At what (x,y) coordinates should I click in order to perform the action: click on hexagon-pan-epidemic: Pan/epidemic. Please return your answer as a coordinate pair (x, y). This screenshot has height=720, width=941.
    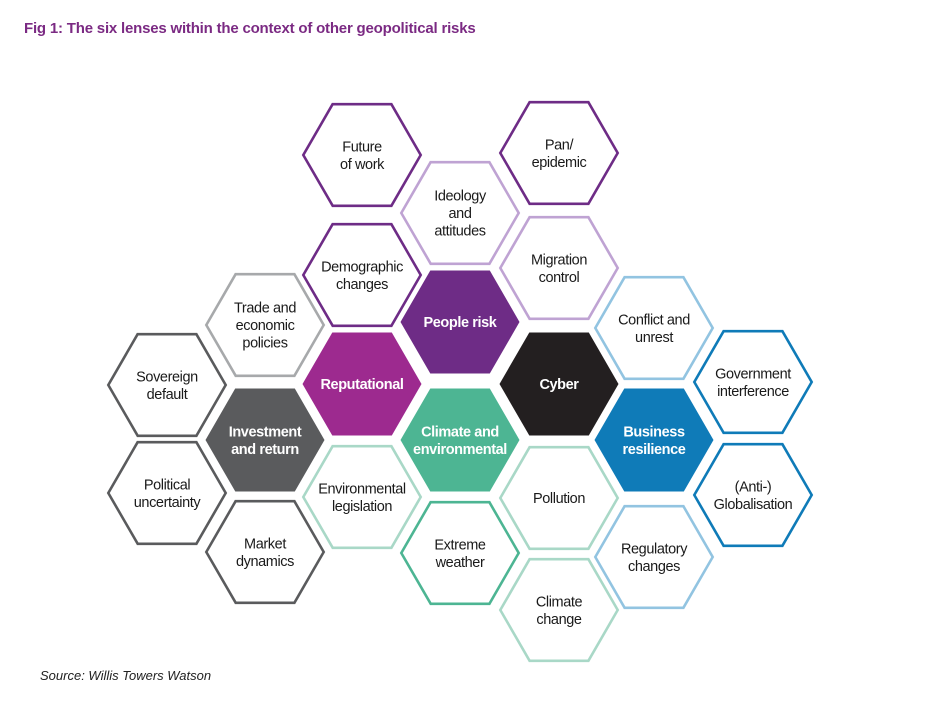
    Looking at the image, I should click on (559, 153).